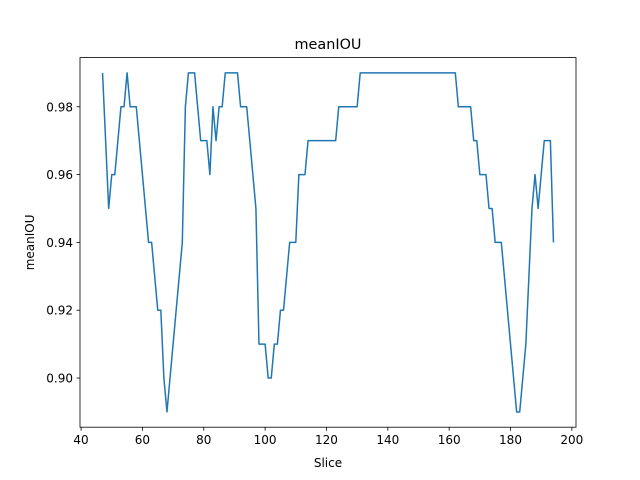 The width and height of the screenshot is (640, 480). Describe the element at coordinates (328, 463) in the screenshot. I see `x-axis-label: Slice` at that location.